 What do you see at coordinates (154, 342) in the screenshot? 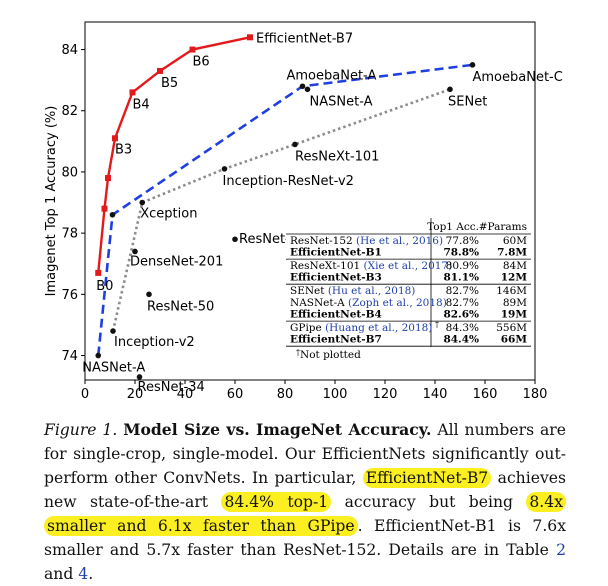
I see `point-label: Inception-v2` at bounding box center [154, 342].